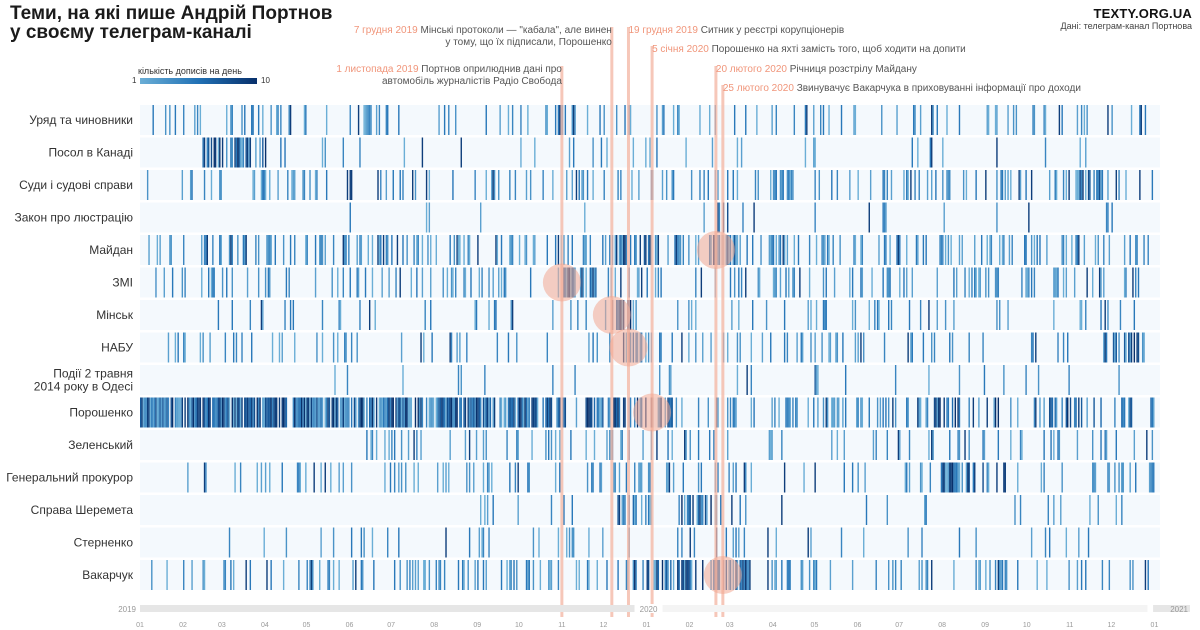  Describe the element at coordinates (82, 510) in the screenshot. I see `row-label: Справа Шеремета` at that location.